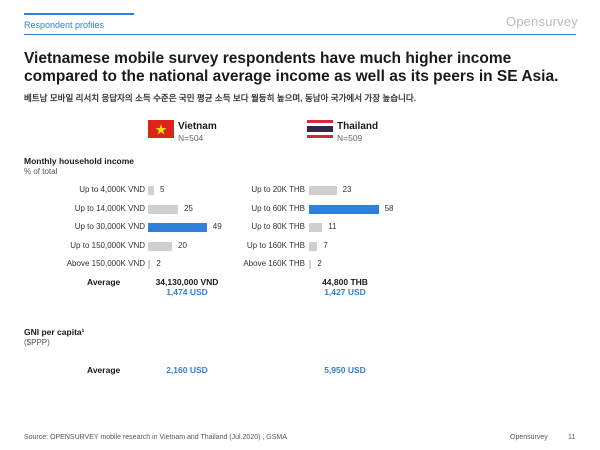  I want to click on thailand-category-label: Above 160K THB, so click(274, 263).